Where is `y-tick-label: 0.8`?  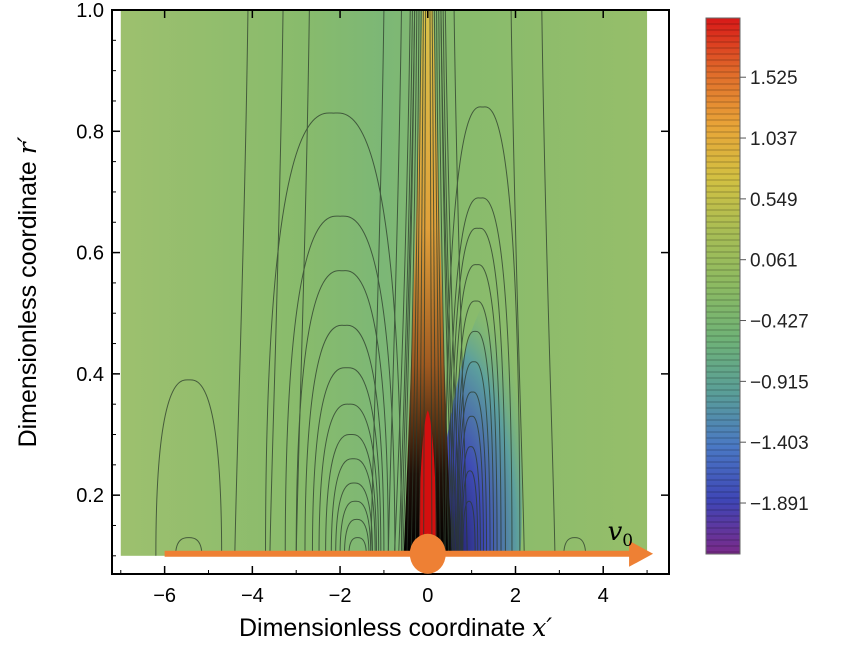
y-tick-label: 0.8 is located at coordinates (90, 132).